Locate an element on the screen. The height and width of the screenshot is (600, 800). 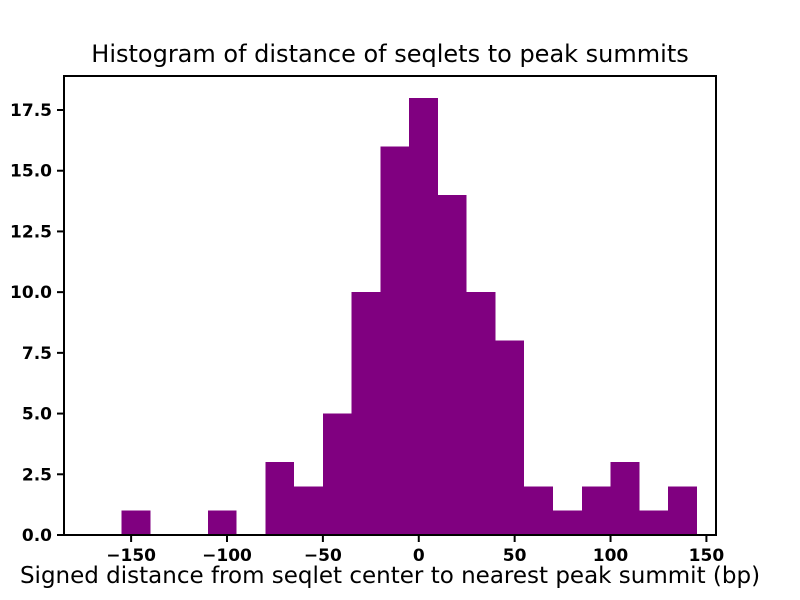
y-tick-label: 12.5 is located at coordinates (31, 232).